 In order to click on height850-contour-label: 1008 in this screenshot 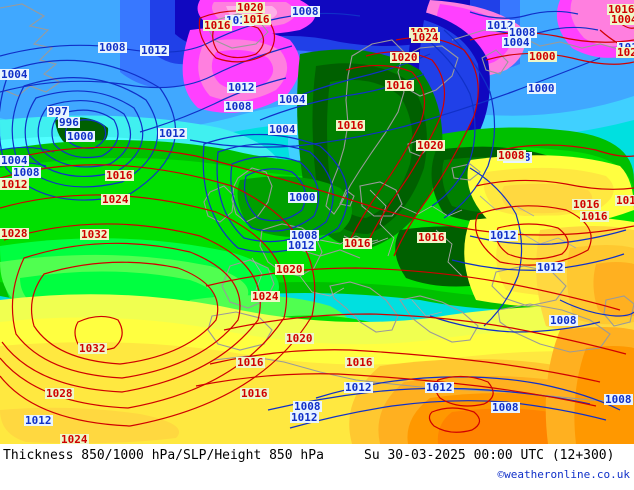, I will do `click(511, 155)`.